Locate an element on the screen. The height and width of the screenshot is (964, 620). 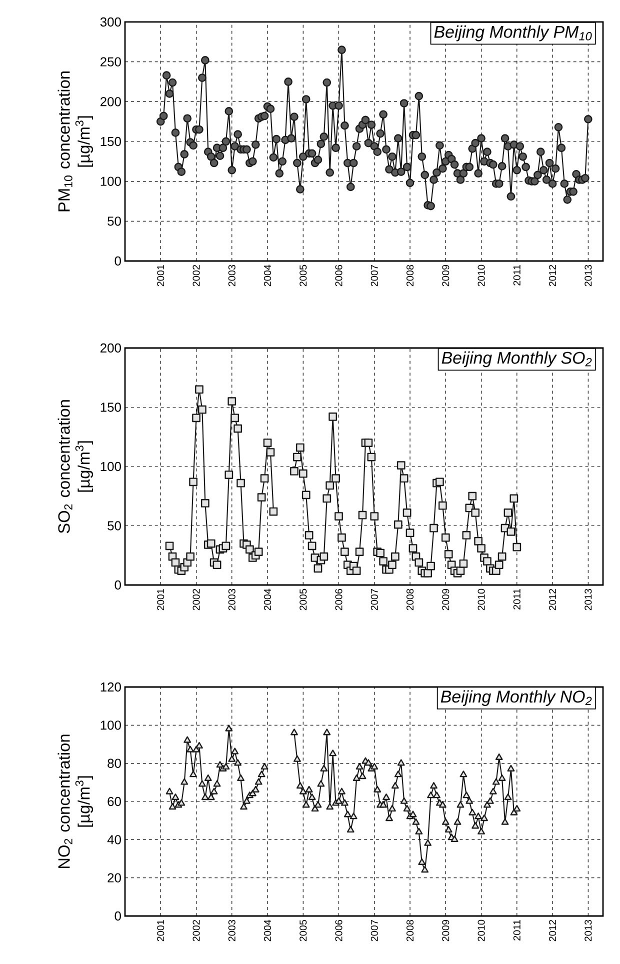
chart-title: Beijing Monthly SO$_{2}$ is located at coordinates (517, 359).